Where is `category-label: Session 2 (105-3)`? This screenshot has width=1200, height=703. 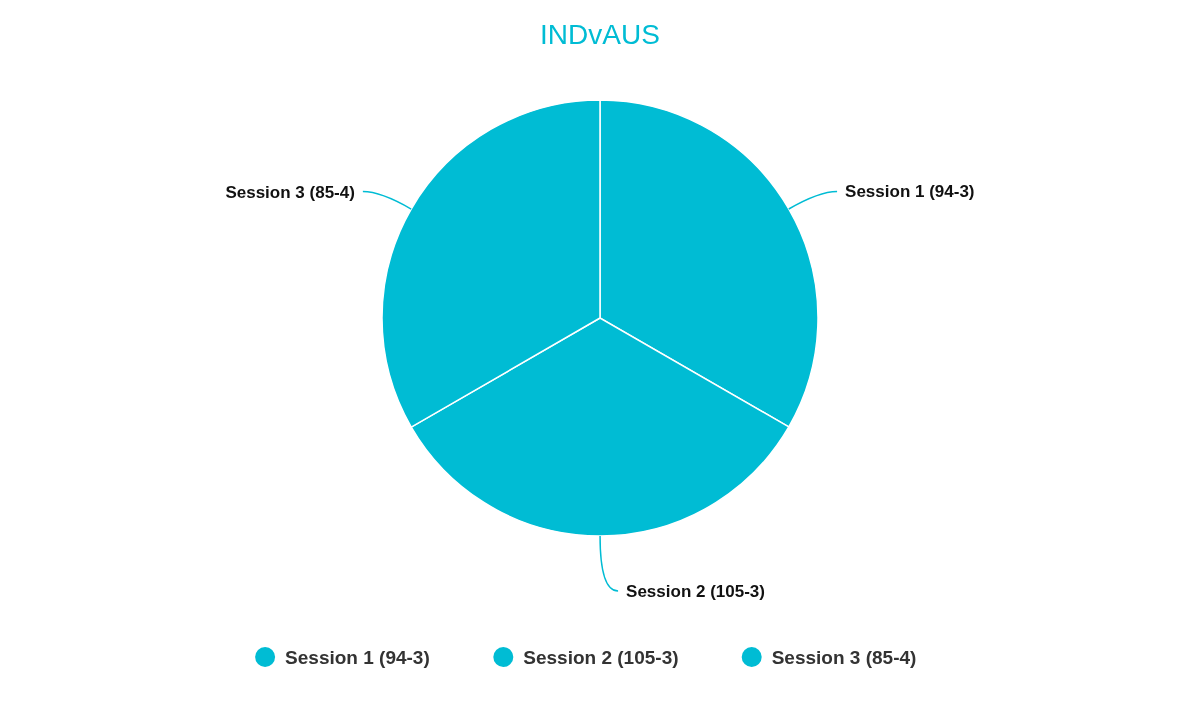 category-label: Session 2 (105-3) is located at coordinates (695, 591).